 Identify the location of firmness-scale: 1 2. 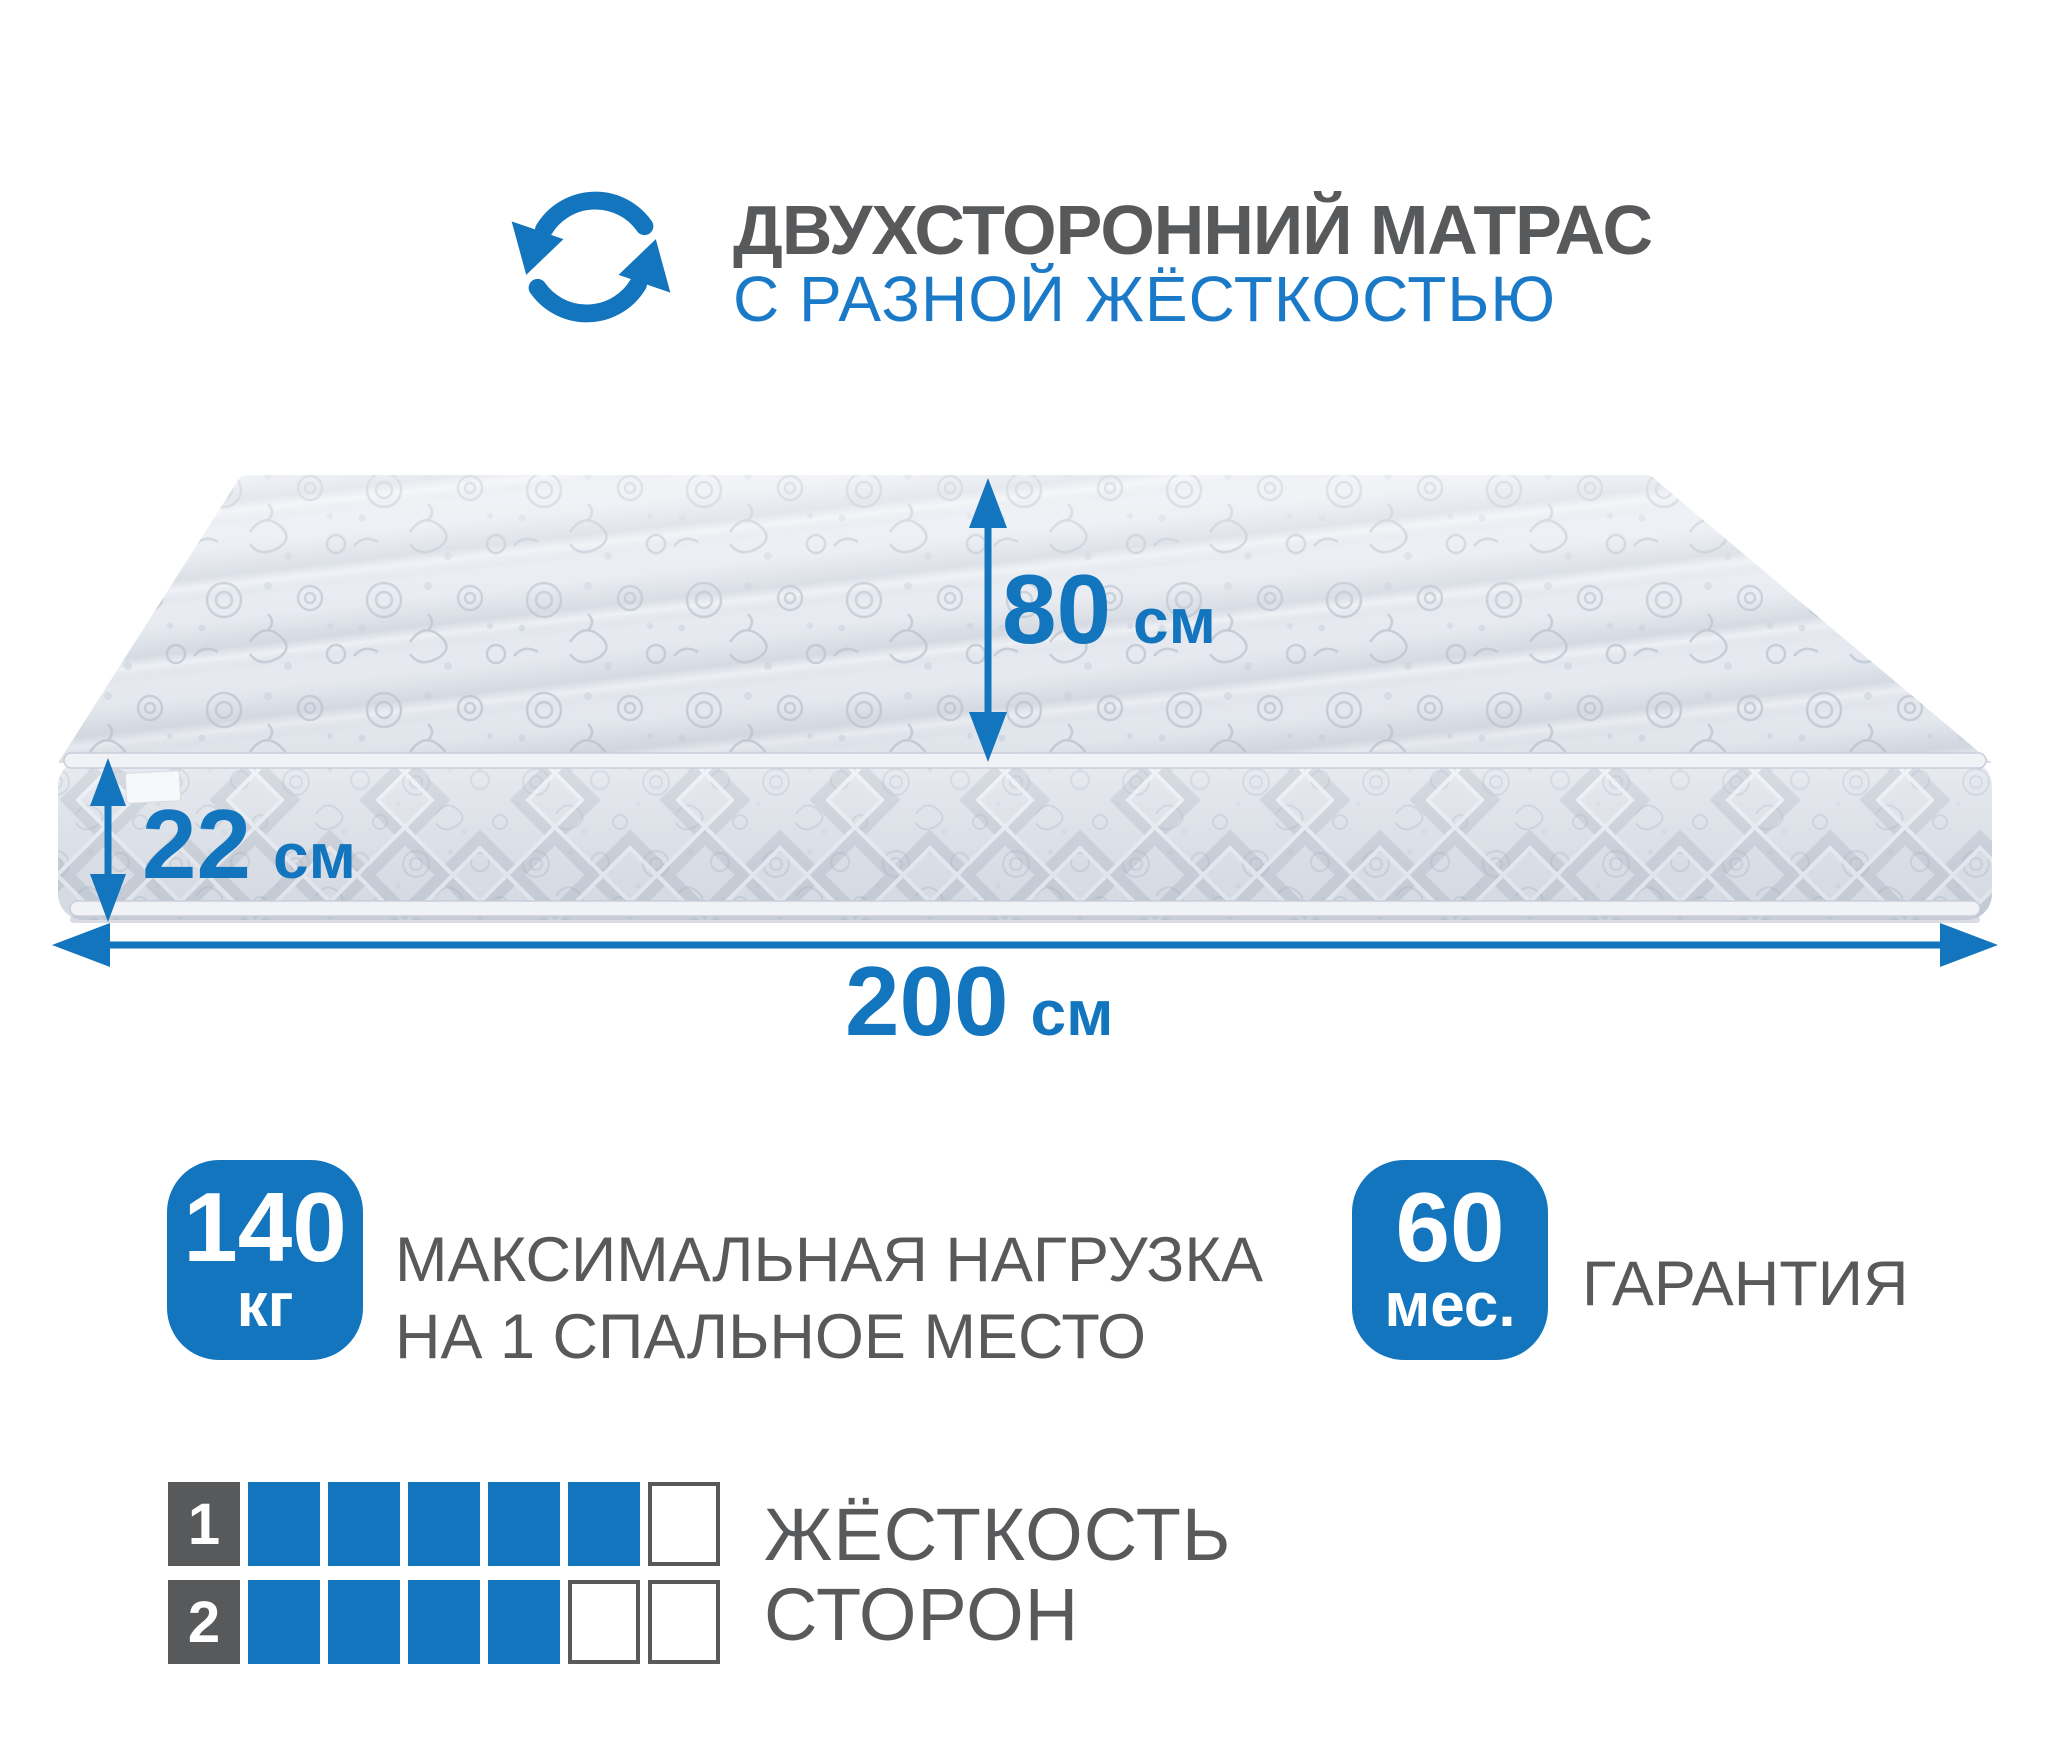
(444, 1573).